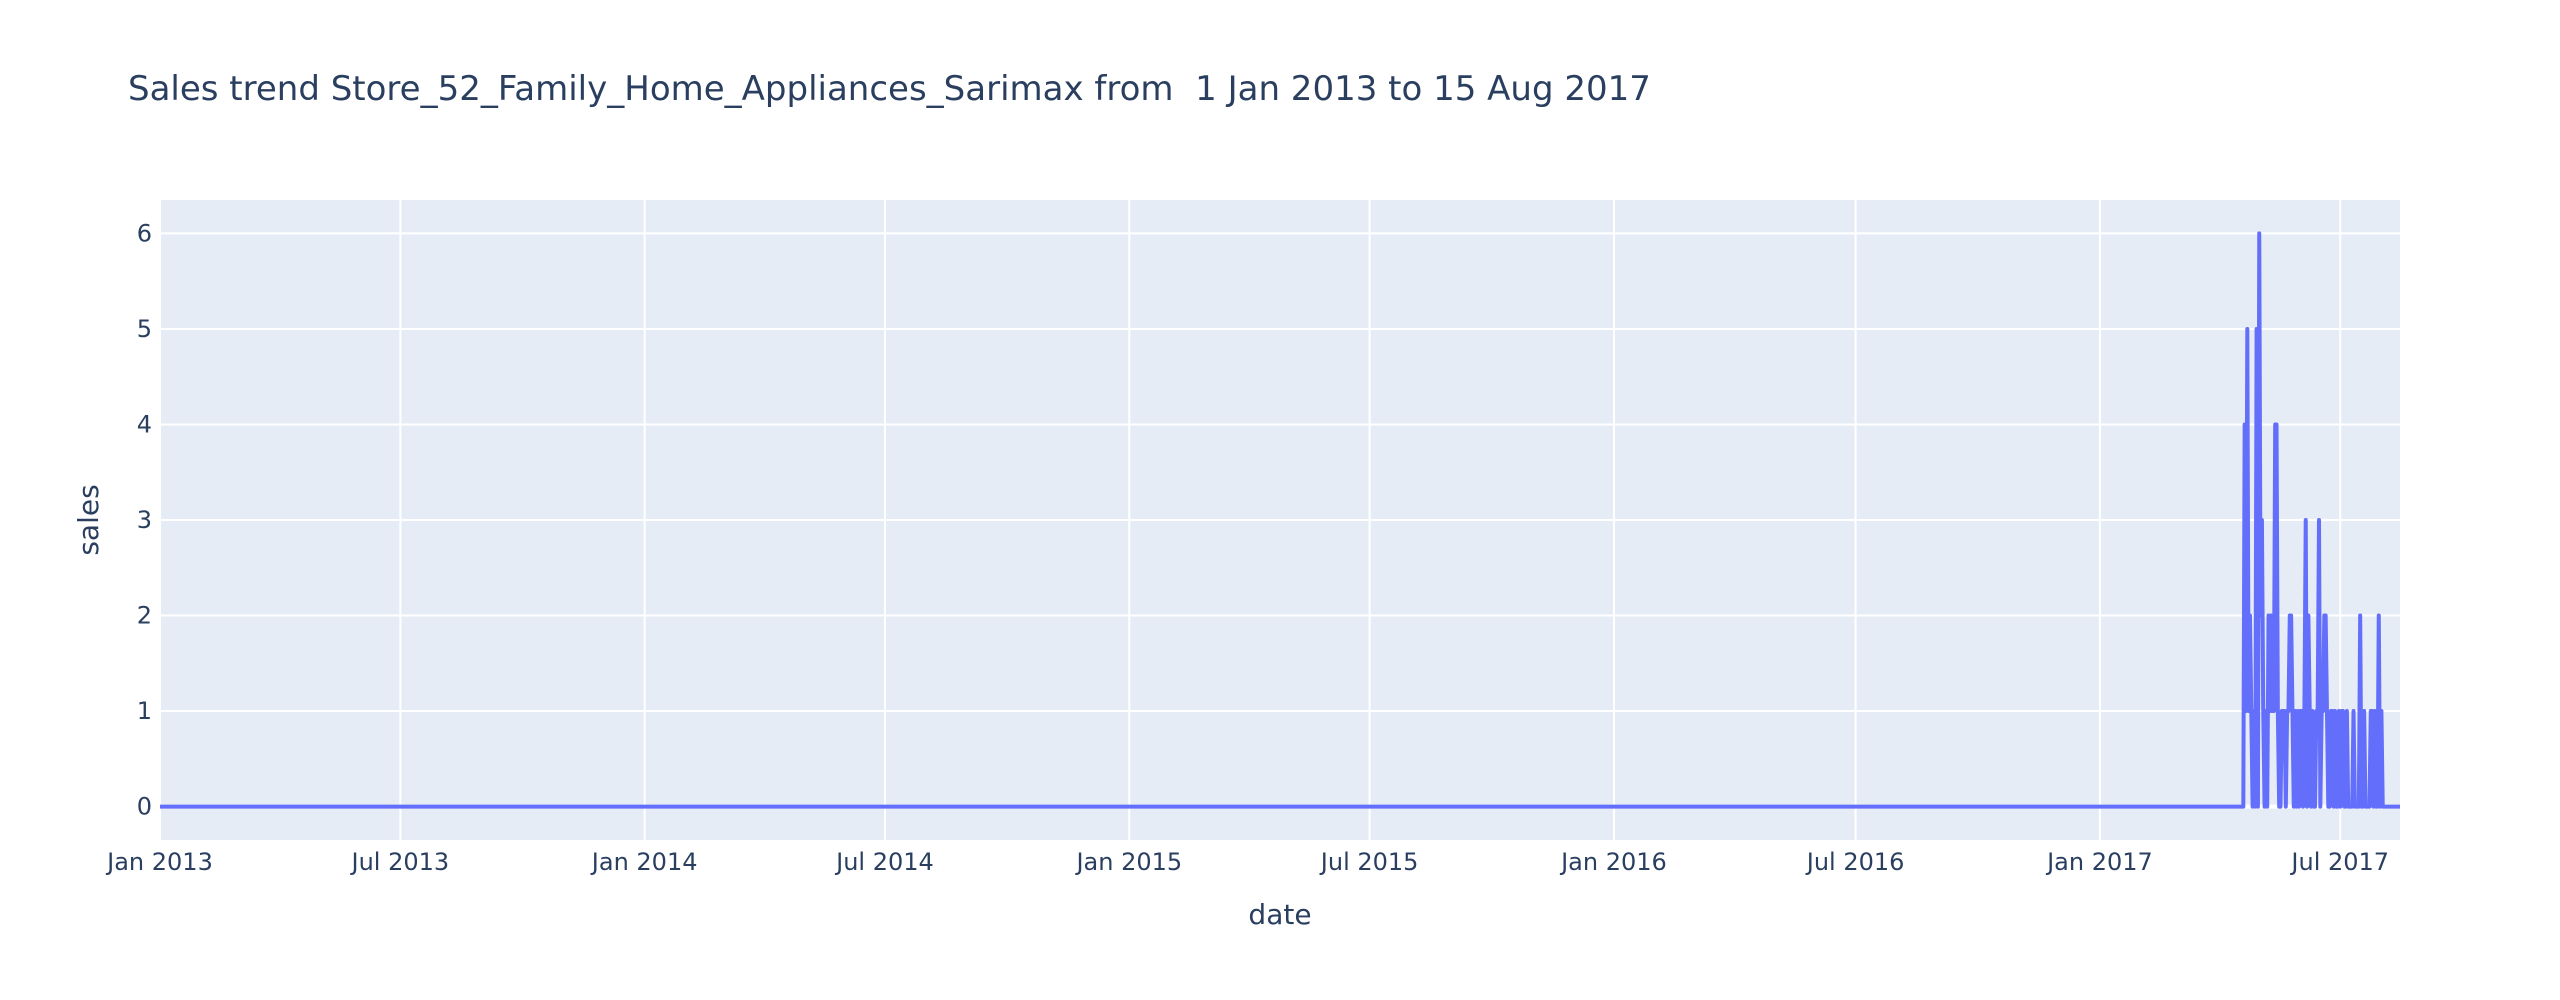 This screenshot has height=1000, width=2560. Describe the element at coordinates (644, 862) in the screenshot. I see `x-tick-label: Jan 2014` at that location.